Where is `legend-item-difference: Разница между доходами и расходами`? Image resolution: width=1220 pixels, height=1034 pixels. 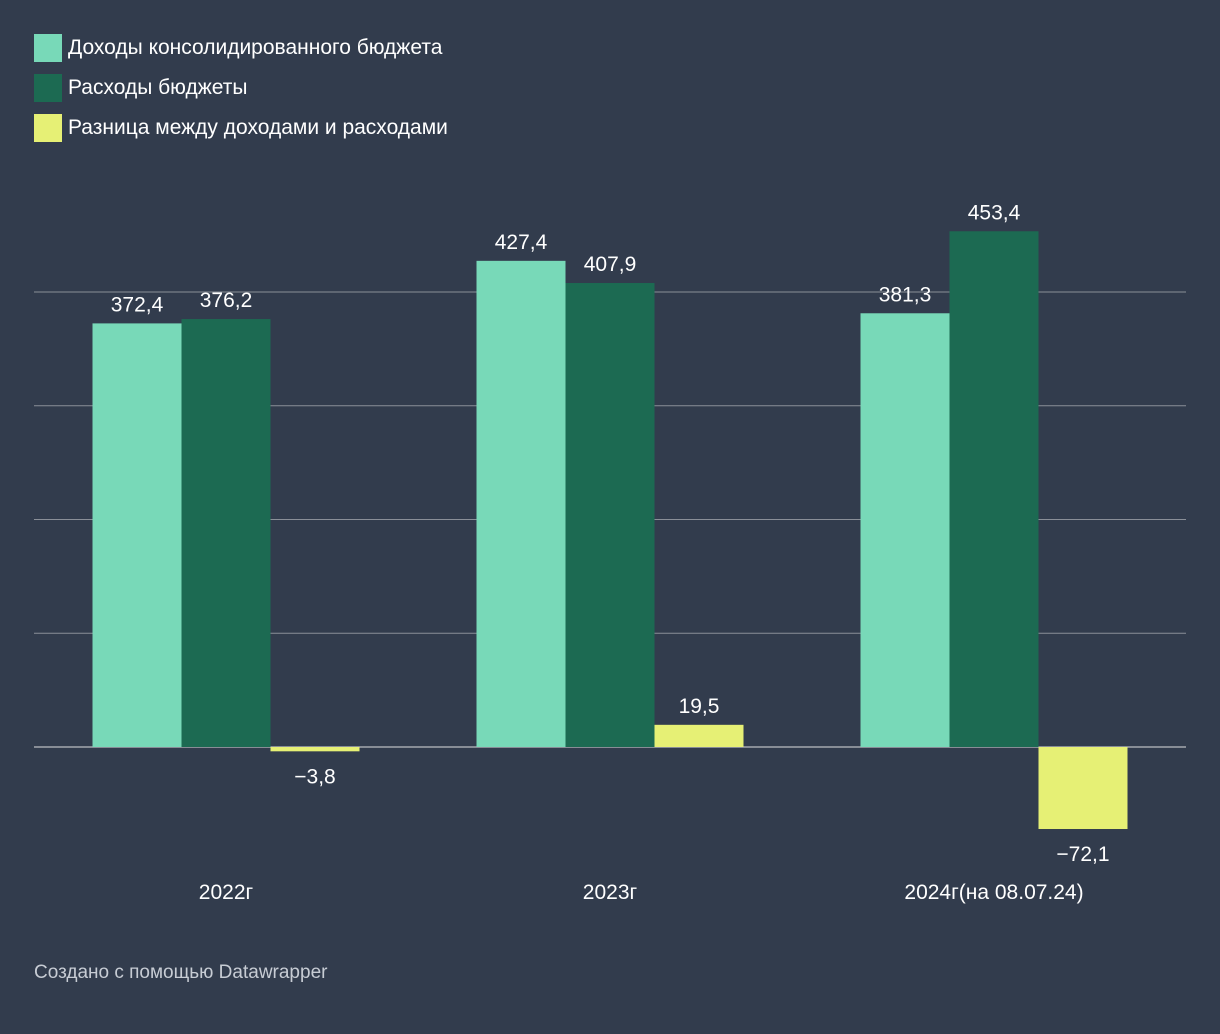
legend-item-difference: Разница между доходами и расходами is located at coordinates (241, 128).